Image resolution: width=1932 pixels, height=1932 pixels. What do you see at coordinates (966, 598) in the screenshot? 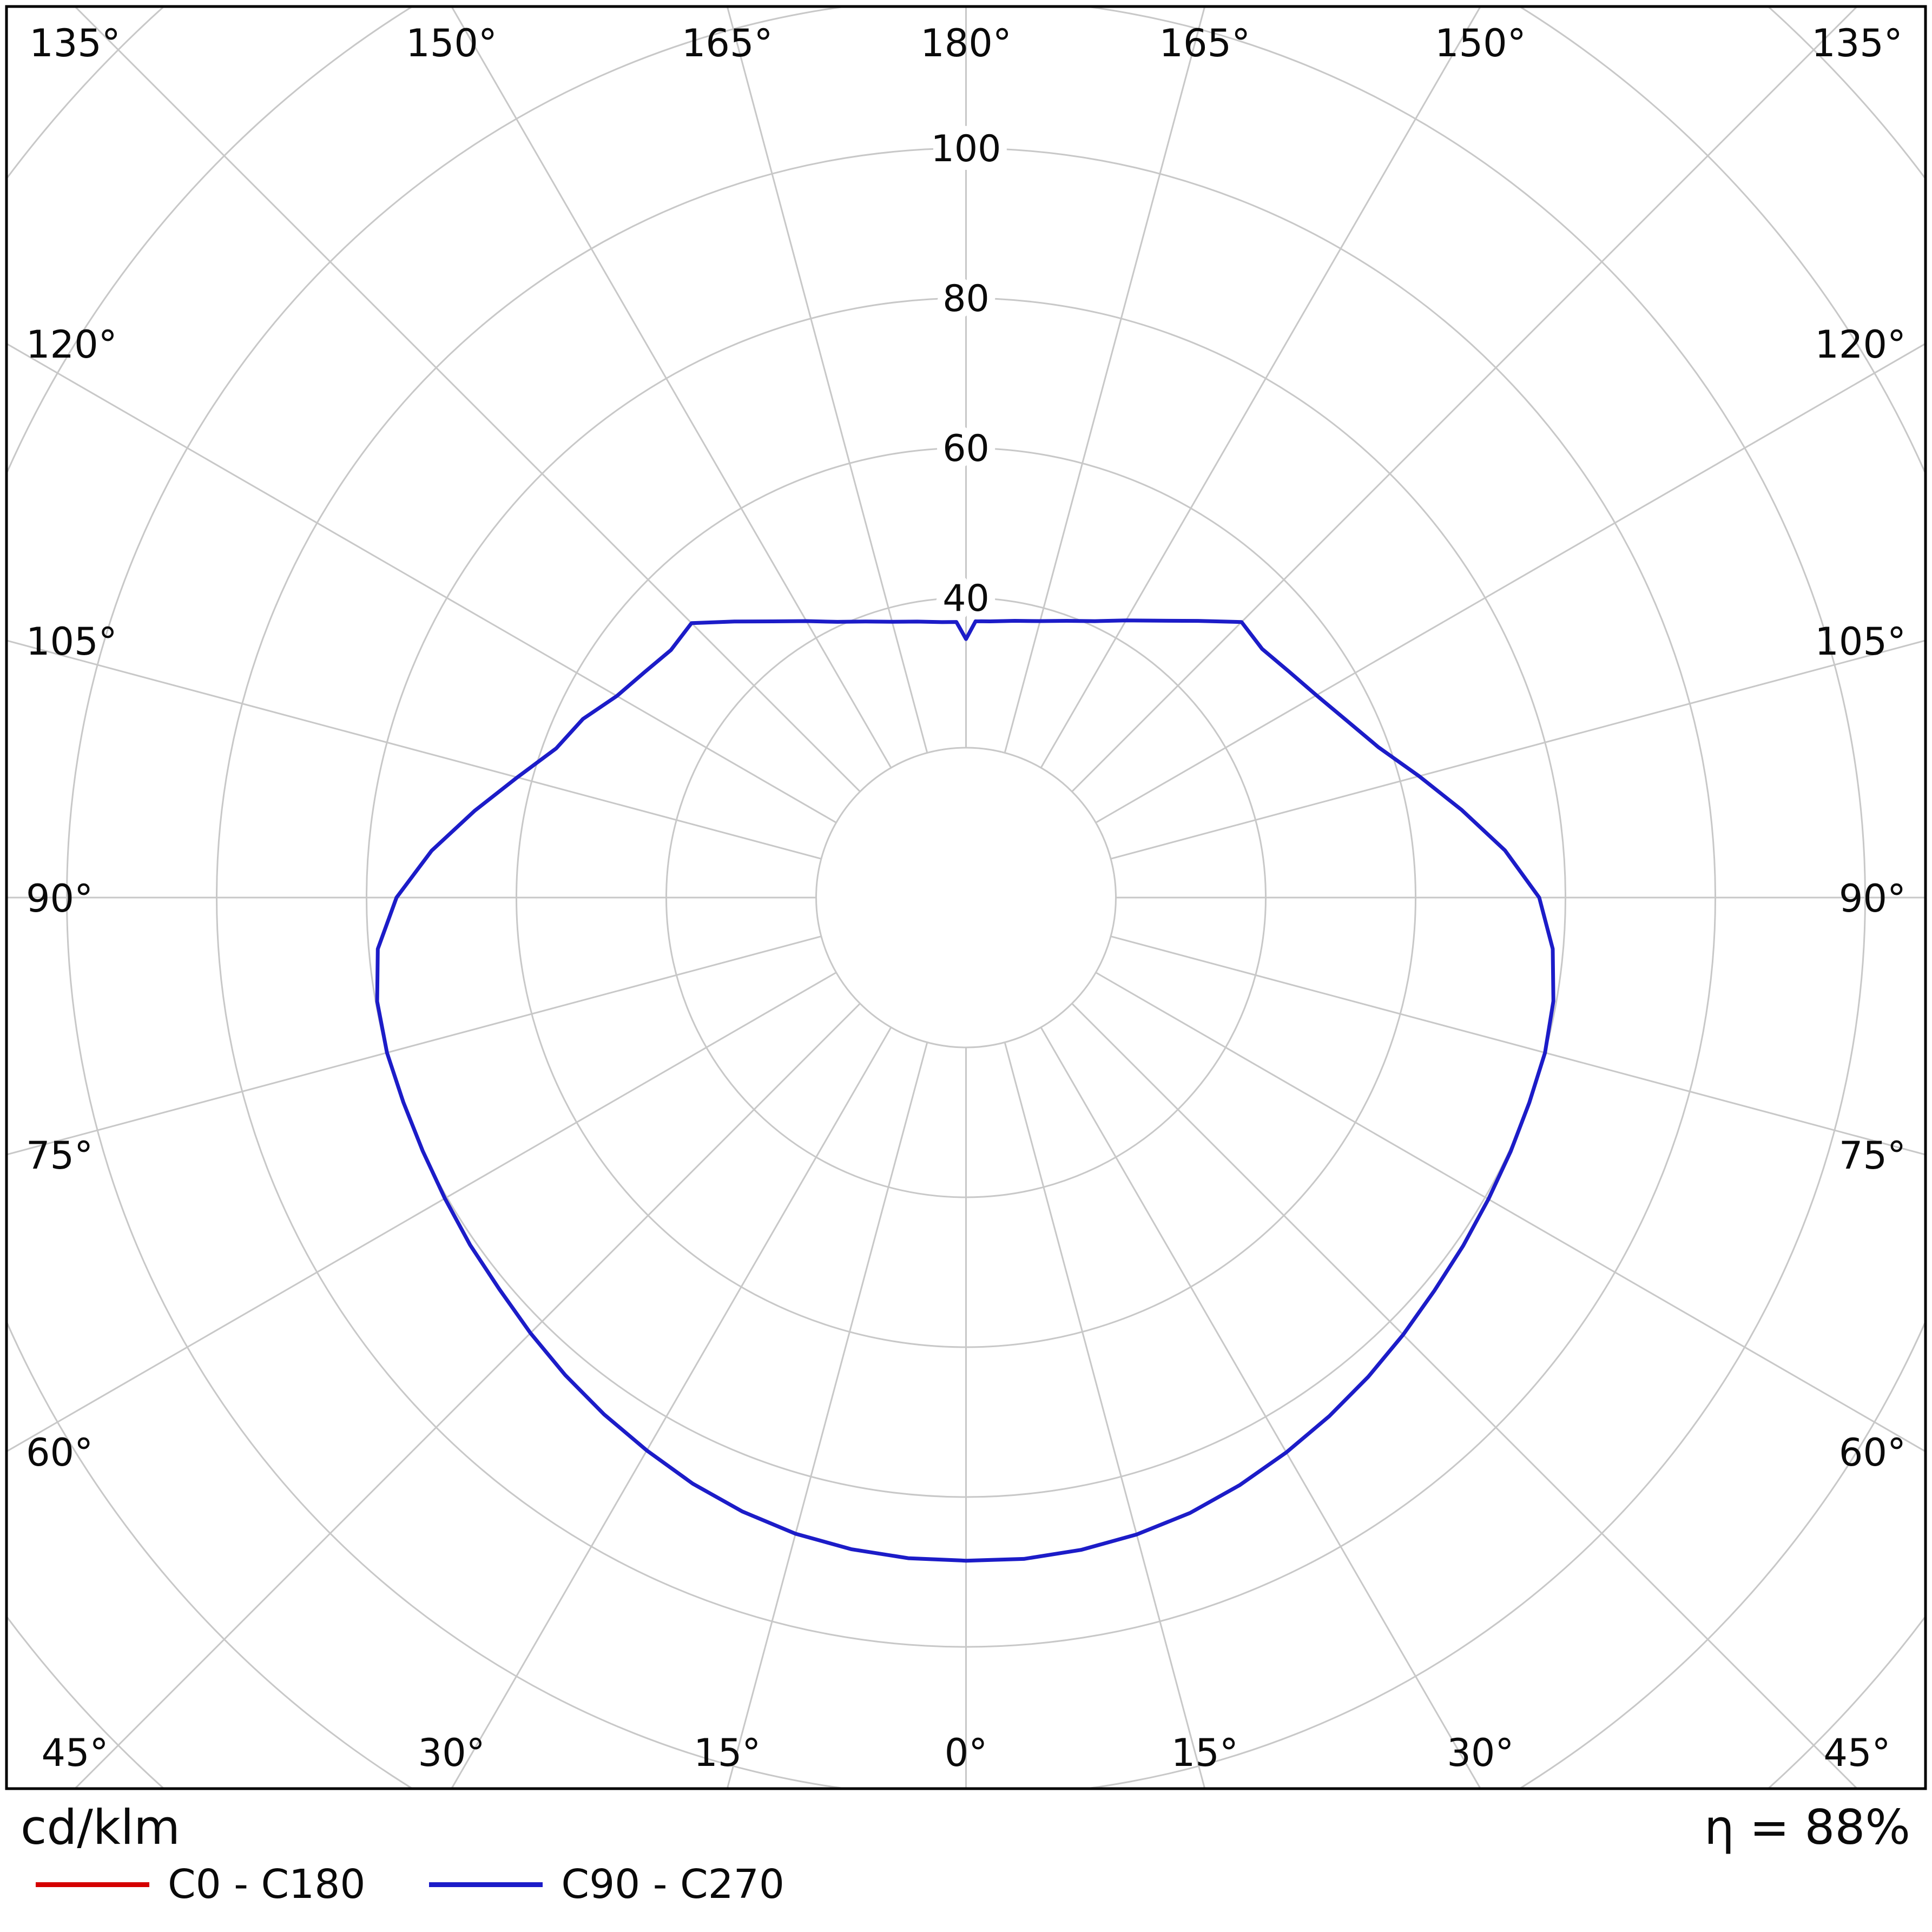
I see `radial-tick-label: 40` at bounding box center [966, 598].